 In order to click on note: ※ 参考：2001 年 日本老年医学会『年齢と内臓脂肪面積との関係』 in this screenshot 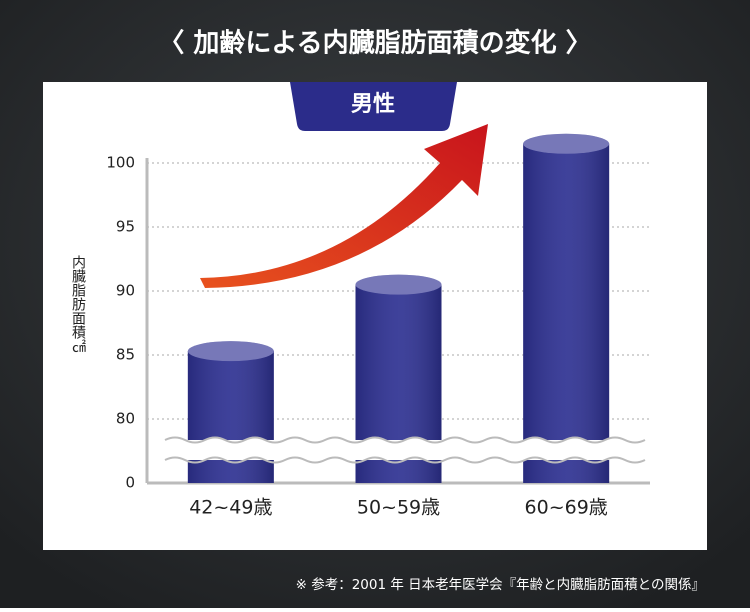, I will do `click(500, 584)`.